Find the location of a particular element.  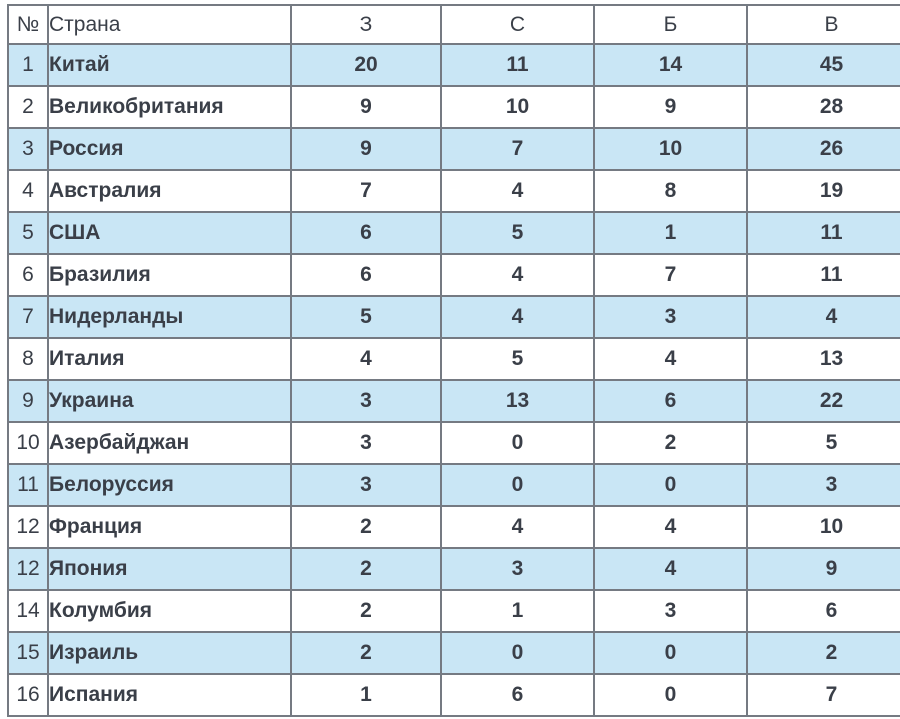

total-cell: 19 is located at coordinates (823, 191).